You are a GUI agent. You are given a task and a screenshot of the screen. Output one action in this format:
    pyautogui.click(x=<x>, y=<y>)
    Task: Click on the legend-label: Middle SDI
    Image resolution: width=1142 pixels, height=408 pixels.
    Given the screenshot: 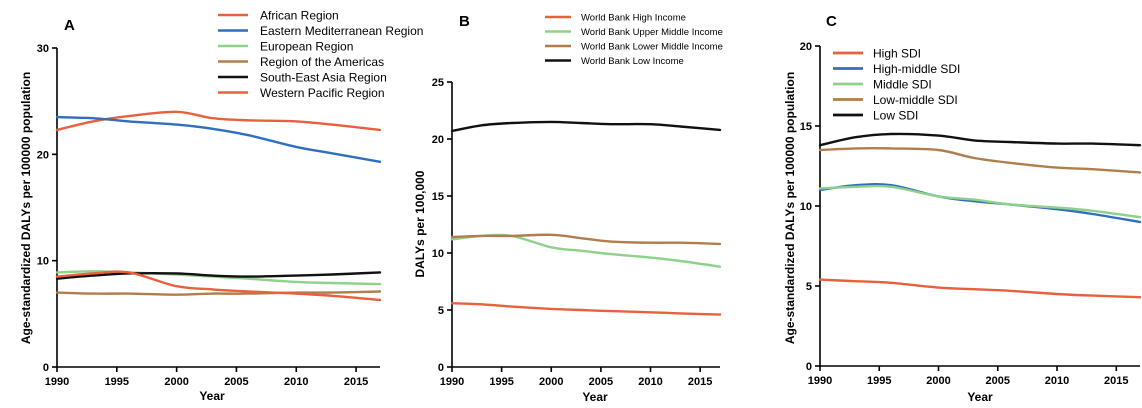 What is the action you would take?
    pyautogui.click(x=902, y=84)
    